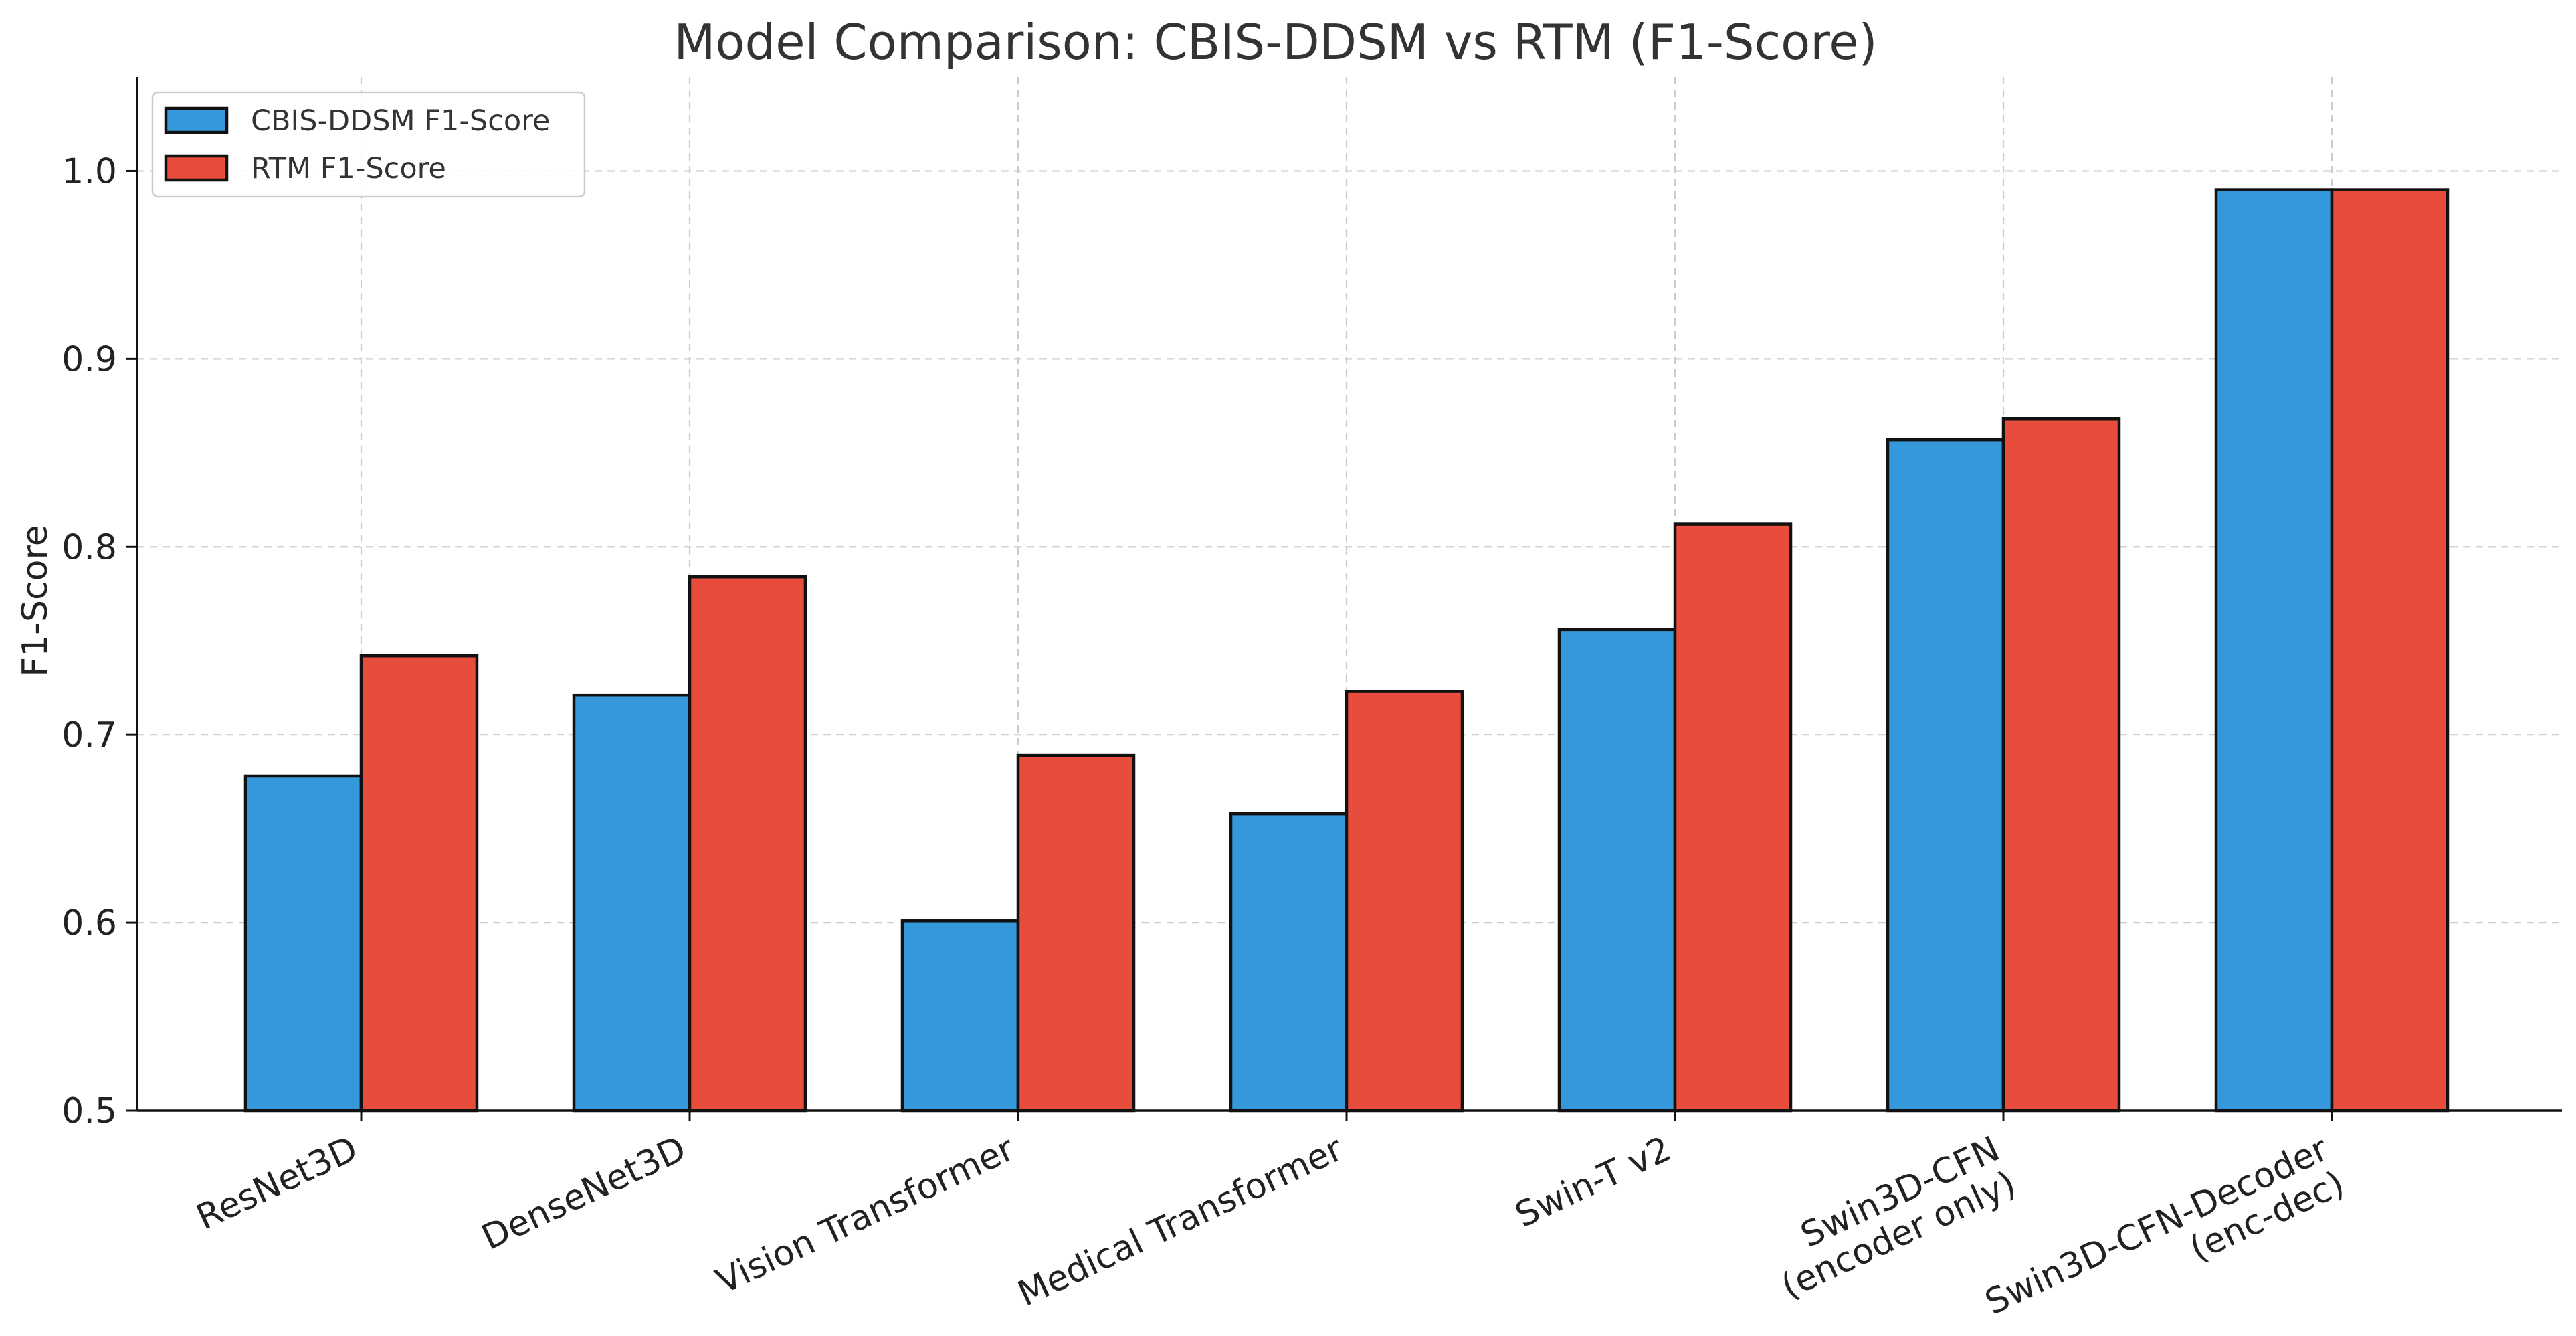  I want to click on legend-frame, so click(369, 145).